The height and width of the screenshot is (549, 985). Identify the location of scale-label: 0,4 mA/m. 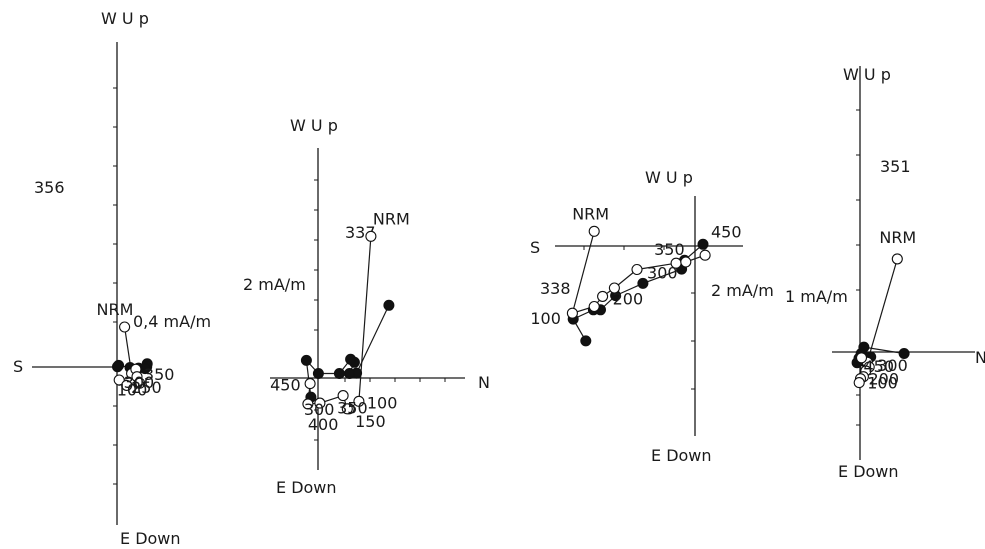
(172, 321).